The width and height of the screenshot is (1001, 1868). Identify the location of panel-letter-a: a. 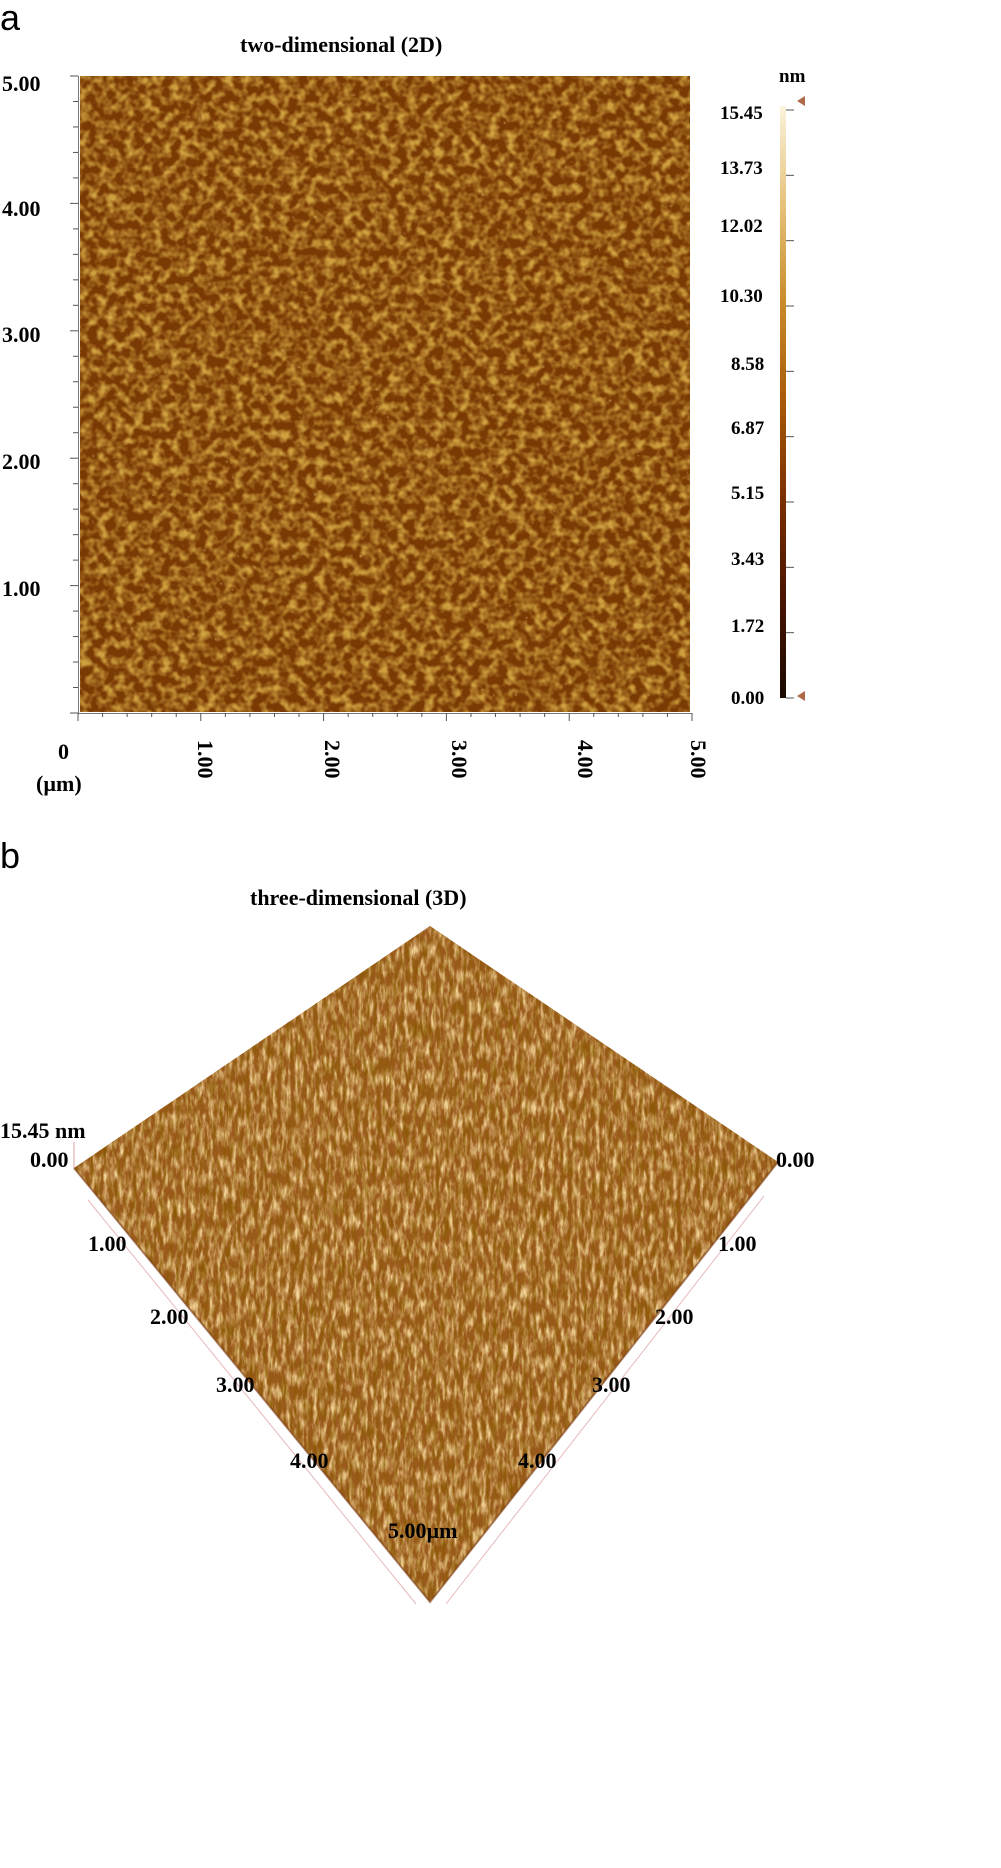
(10, 19).